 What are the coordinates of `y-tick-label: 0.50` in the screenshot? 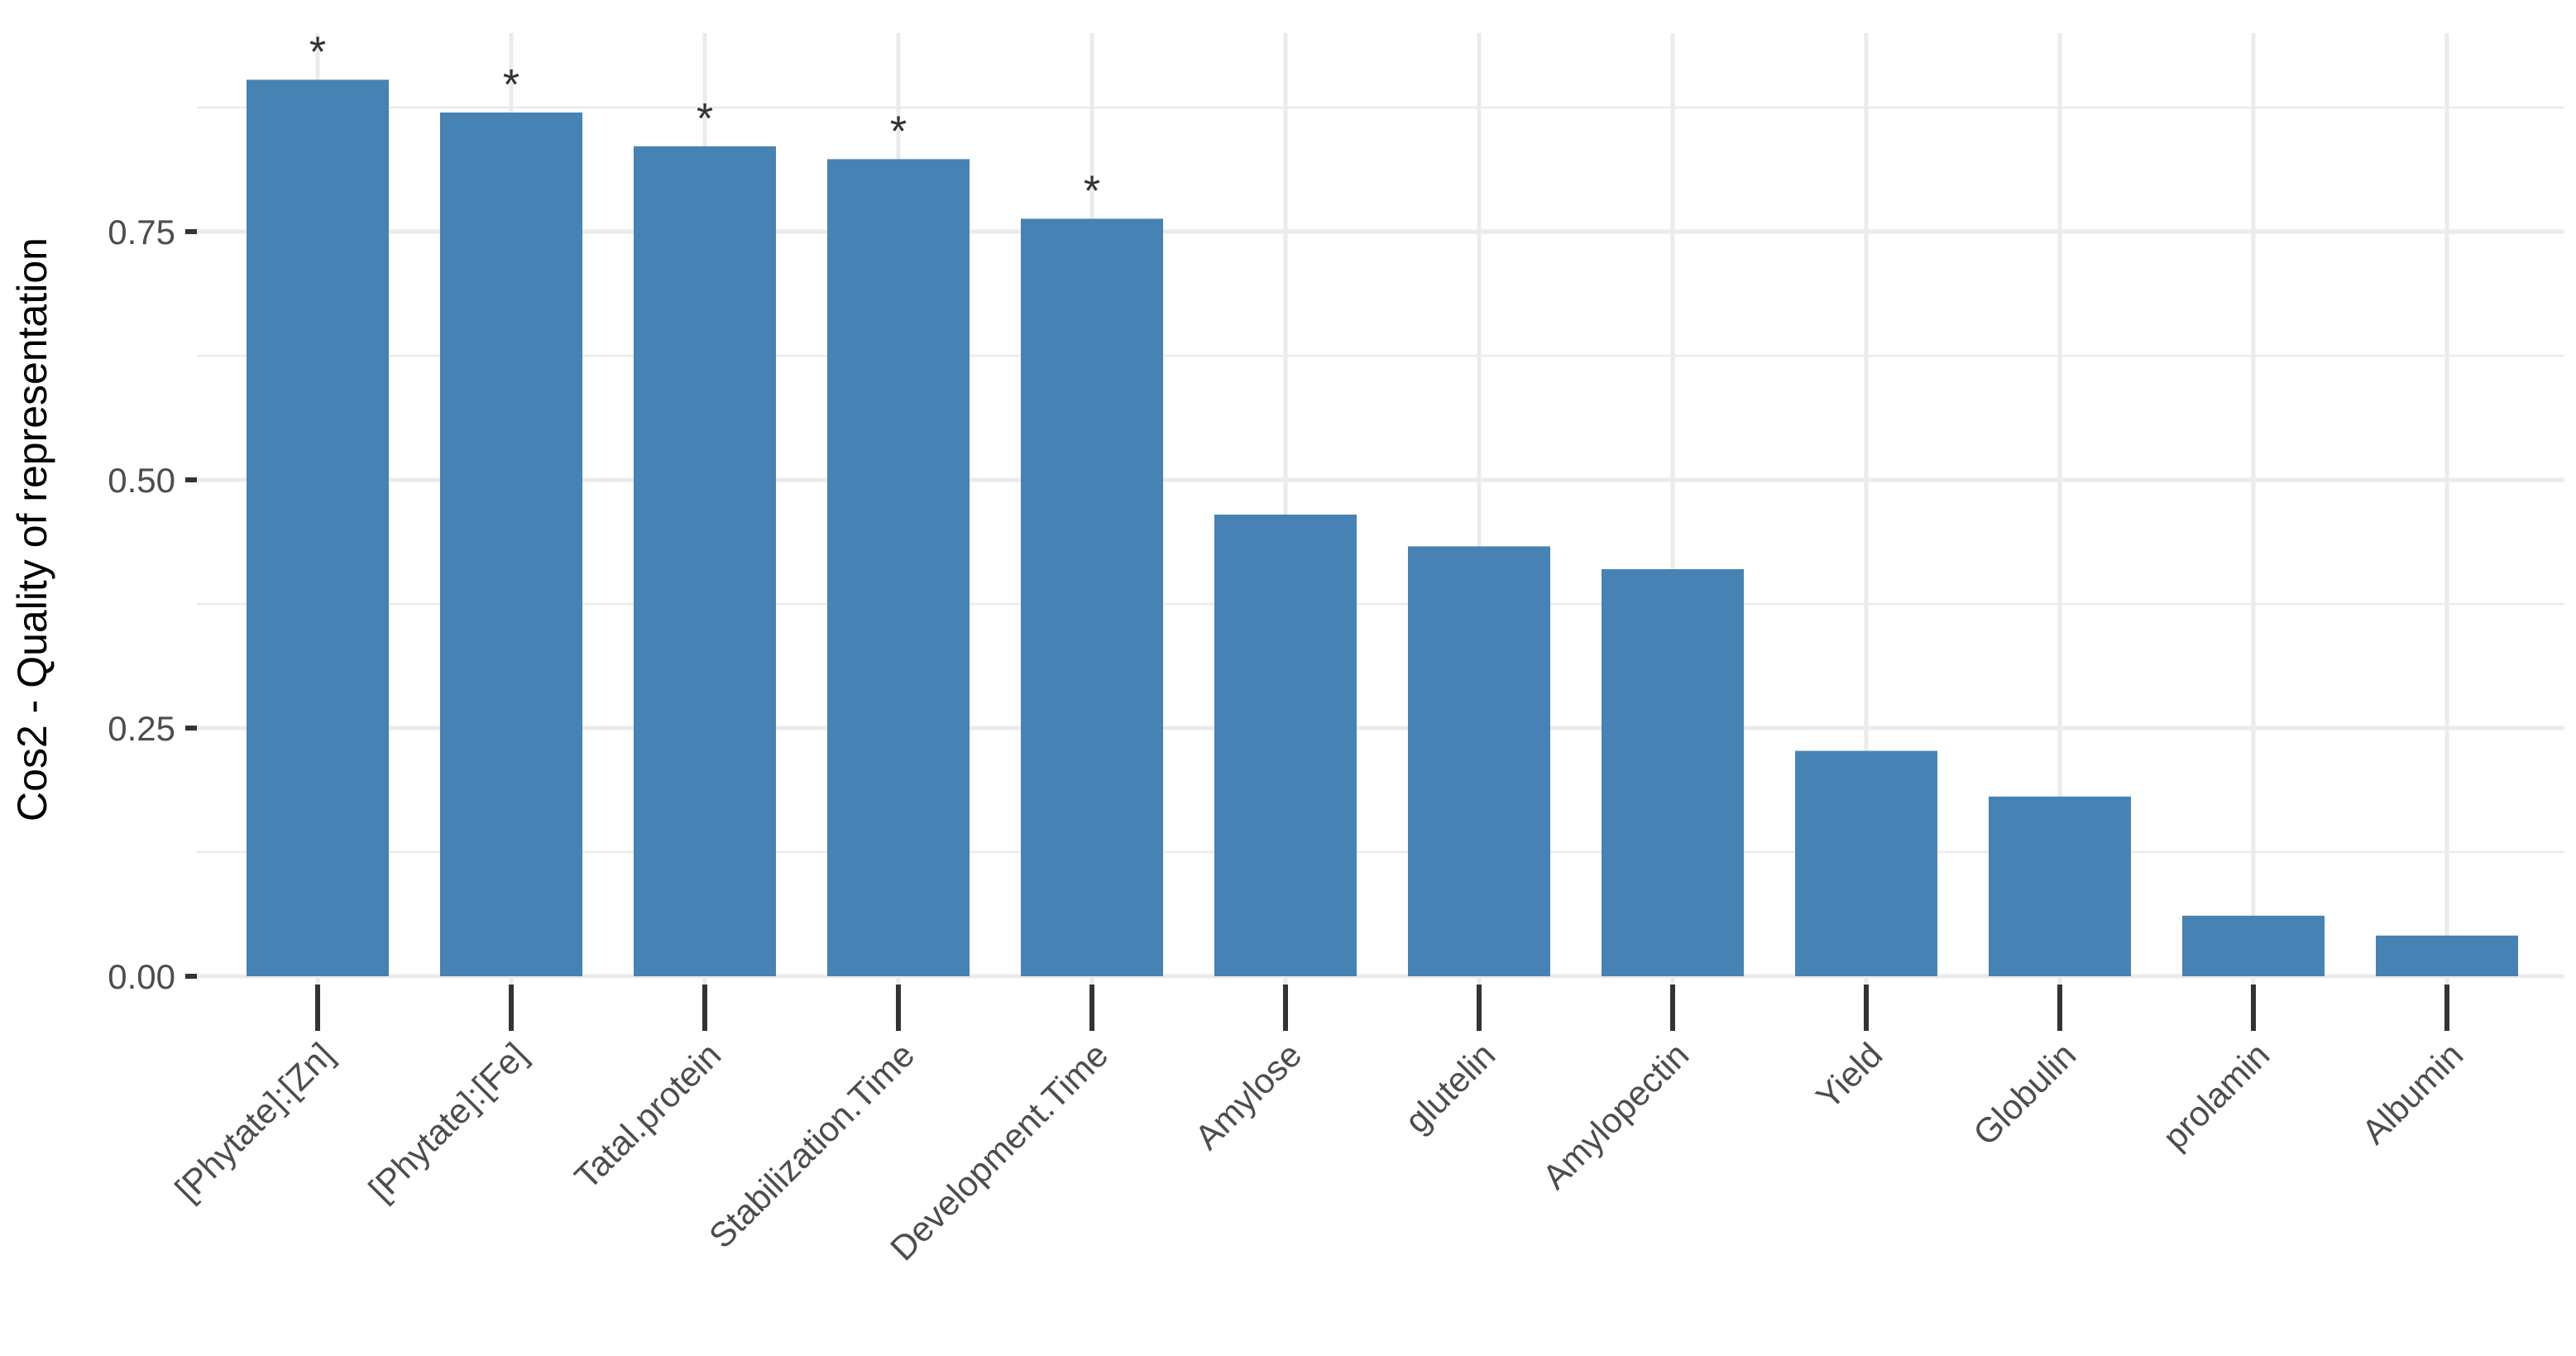 It's located at (142, 480).